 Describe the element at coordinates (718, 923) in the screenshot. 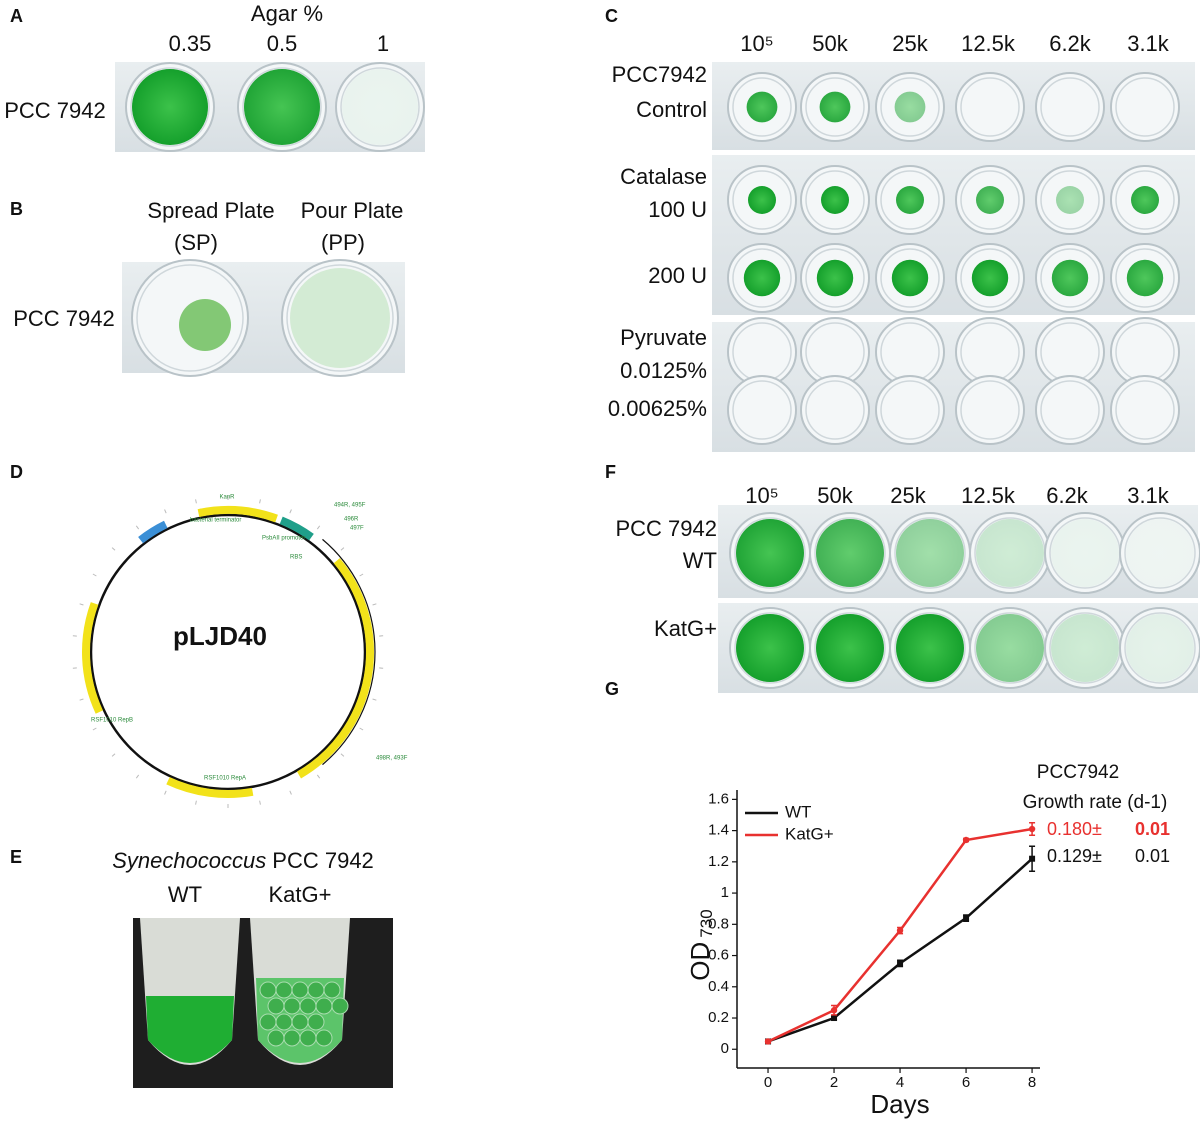

I see `y-tick-label: 0.8` at that location.